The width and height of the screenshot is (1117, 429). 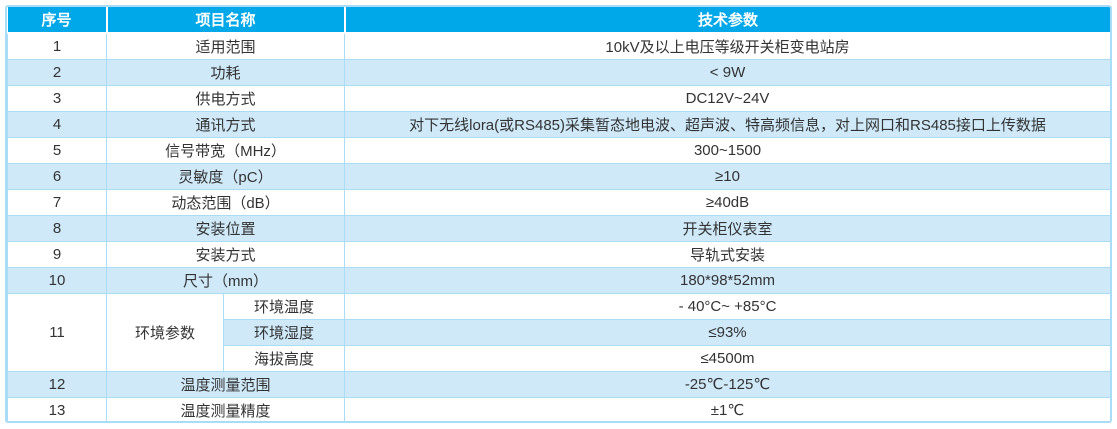 I want to click on row-value: 300~1500, so click(x=727, y=150).